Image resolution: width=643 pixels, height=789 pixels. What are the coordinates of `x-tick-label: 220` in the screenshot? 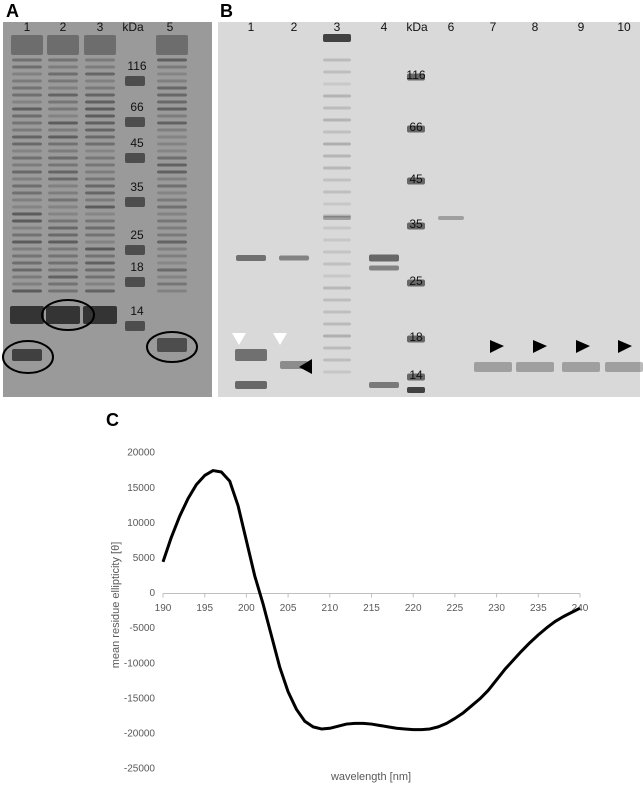 It's located at (413, 608).